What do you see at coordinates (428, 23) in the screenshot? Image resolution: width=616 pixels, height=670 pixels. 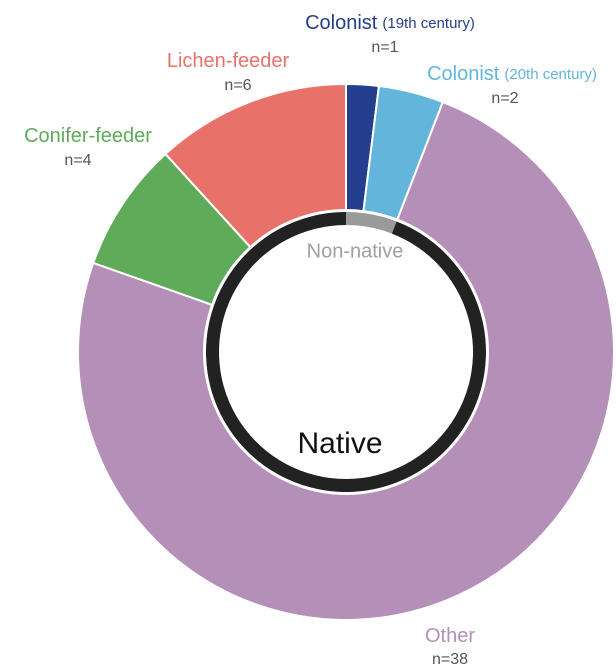 I see `category-qualifier: (19th century)` at bounding box center [428, 23].